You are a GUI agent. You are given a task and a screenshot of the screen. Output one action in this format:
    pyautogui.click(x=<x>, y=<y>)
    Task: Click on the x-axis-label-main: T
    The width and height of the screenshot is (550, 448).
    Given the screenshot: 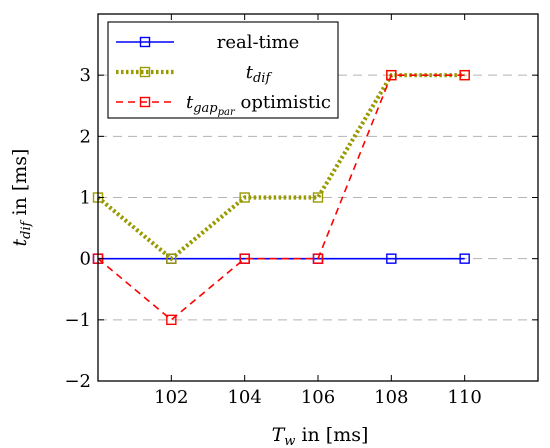 What is the action you would take?
    pyautogui.click(x=279, y=435)
    